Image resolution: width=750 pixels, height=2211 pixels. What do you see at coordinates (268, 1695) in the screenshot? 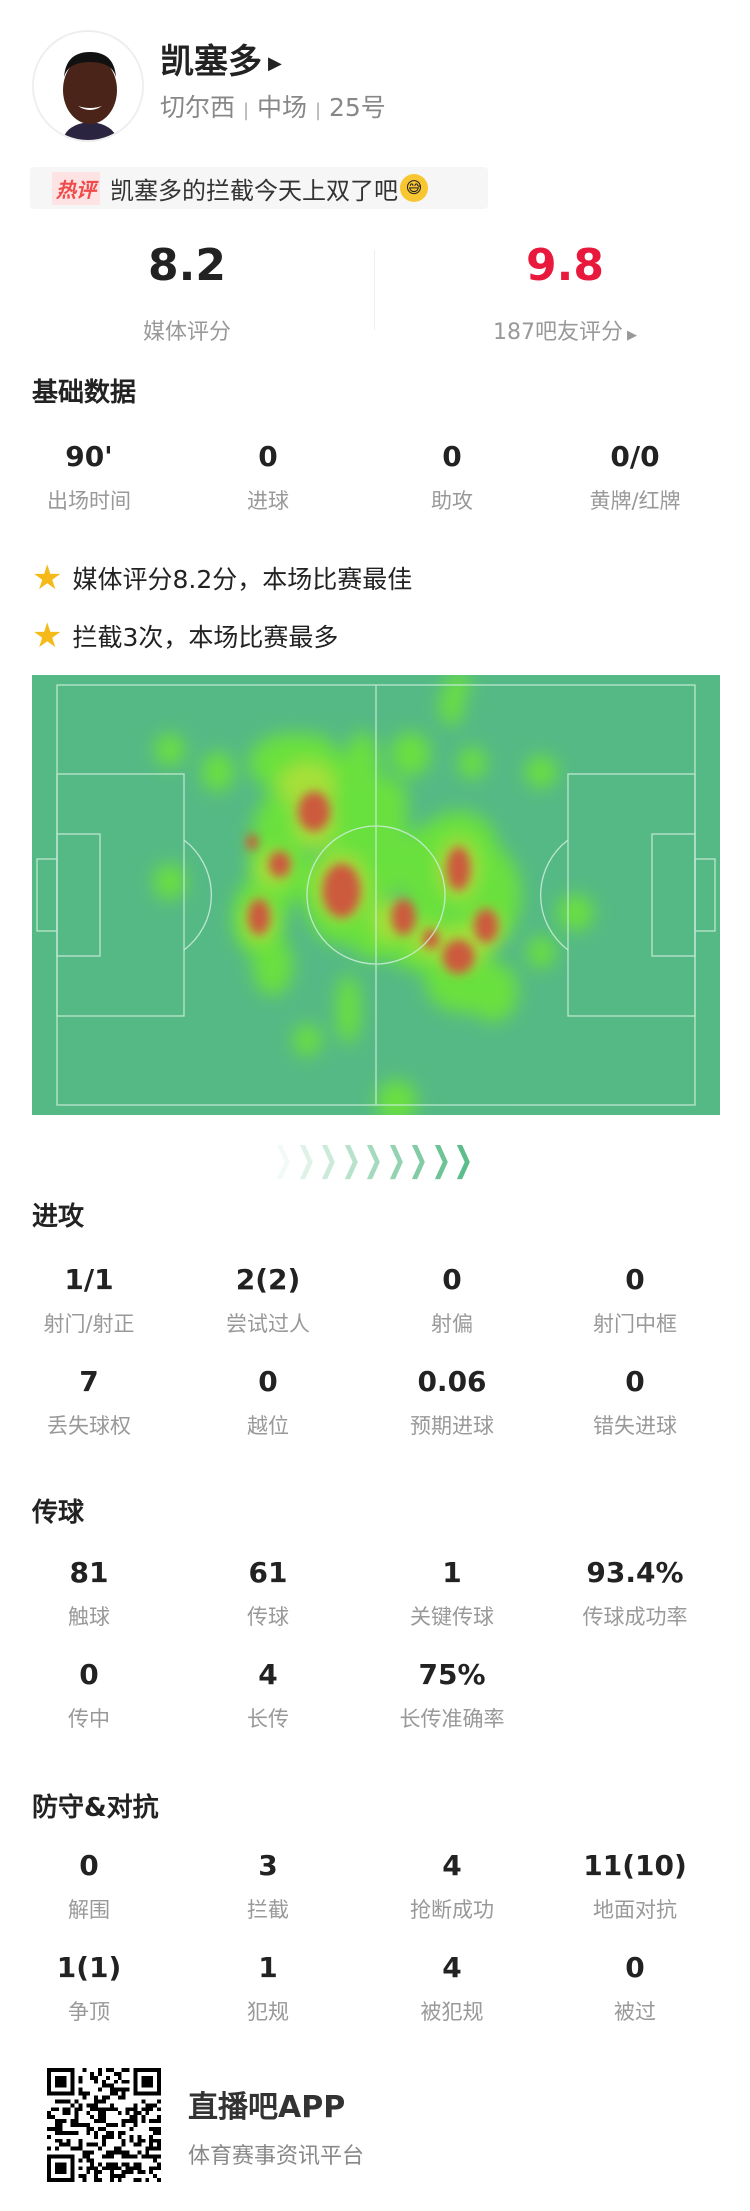
I see `stat-passing: 4 长传` at bounding box center [268, 1695].